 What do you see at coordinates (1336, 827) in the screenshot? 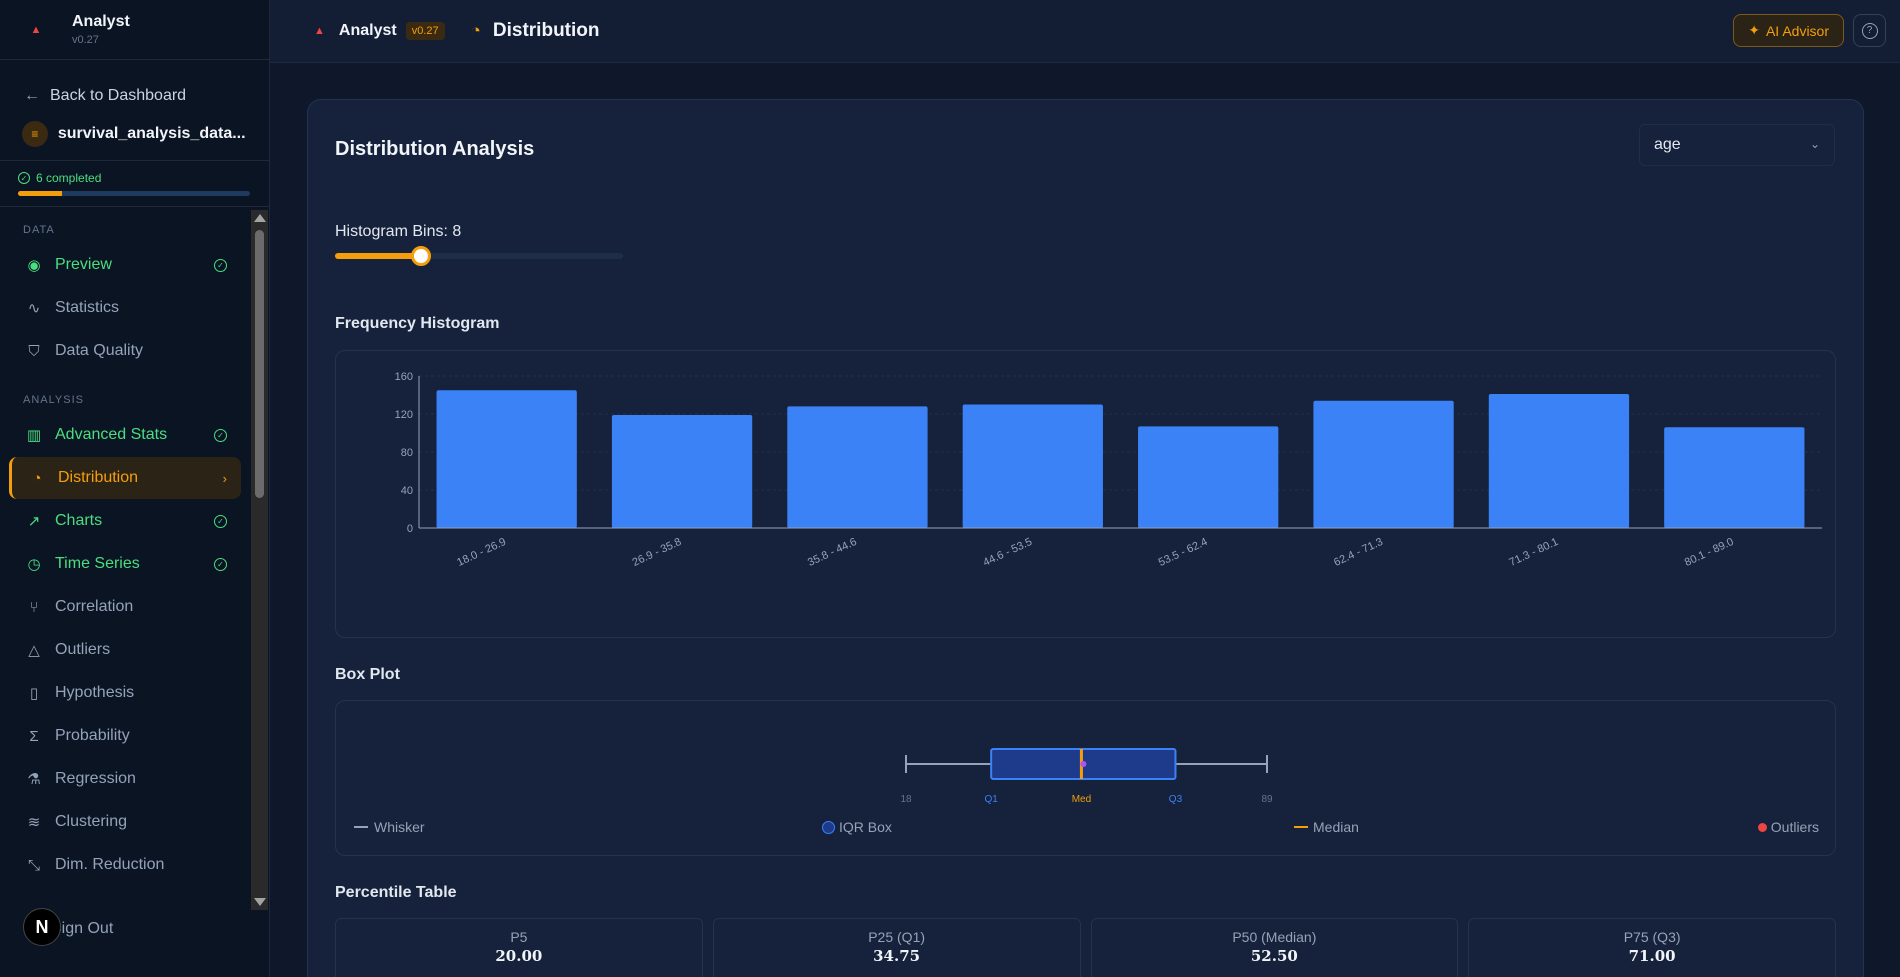
I see `legend-median-label: Median` at bounding box center [1336, 827].